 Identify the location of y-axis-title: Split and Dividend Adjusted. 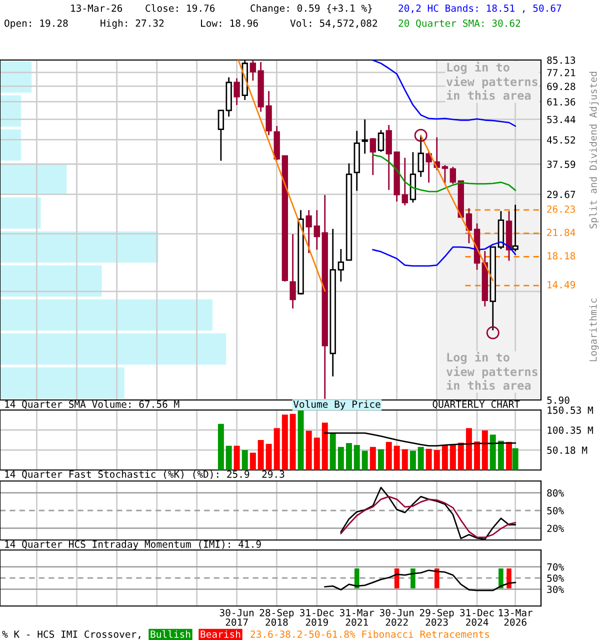
(594, 150).